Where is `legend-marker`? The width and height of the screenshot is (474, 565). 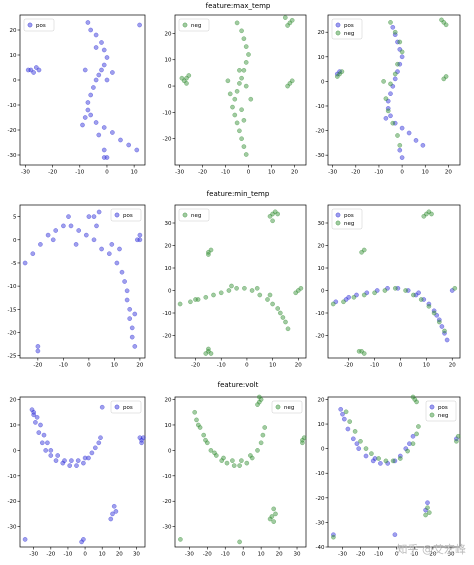 legend-marker is located at coordinates (185, 25).